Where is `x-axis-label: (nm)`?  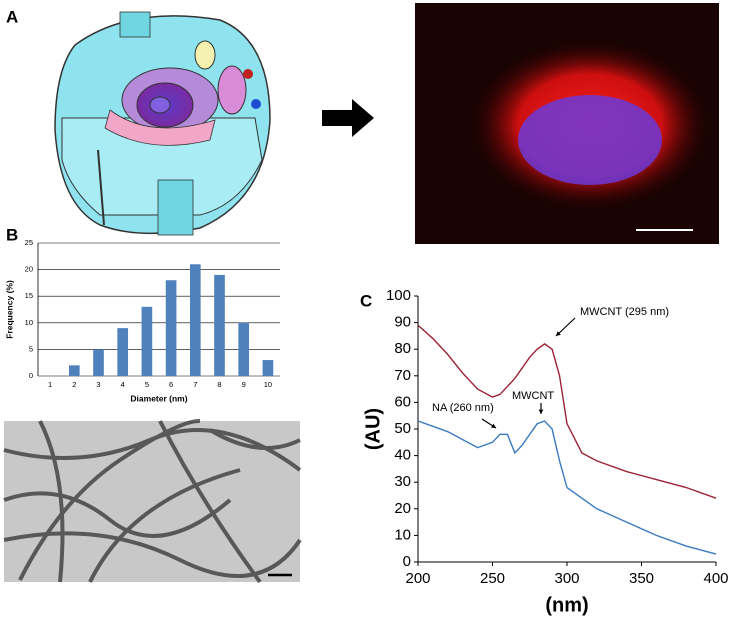 x-axis-label: (nm) is located at coordinates (566, 605).